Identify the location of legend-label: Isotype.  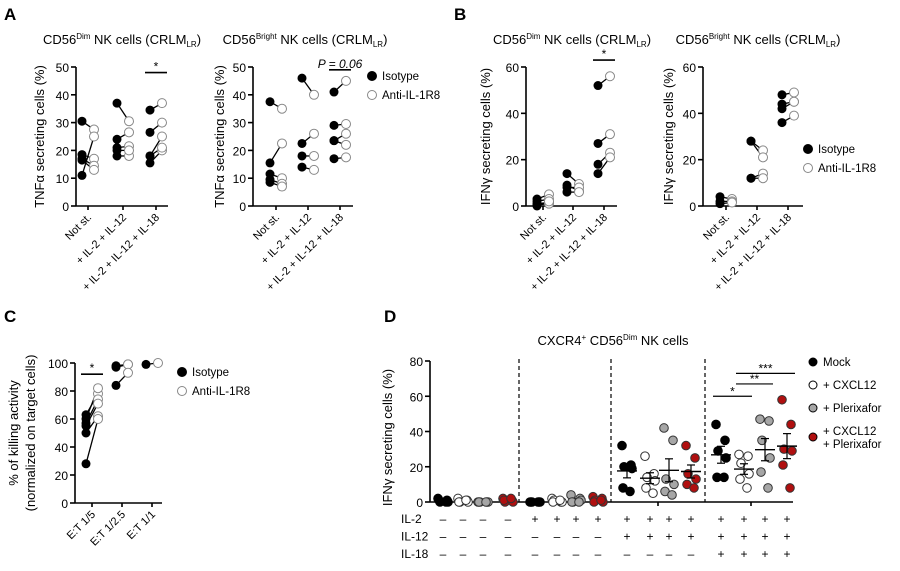
(836, 150).